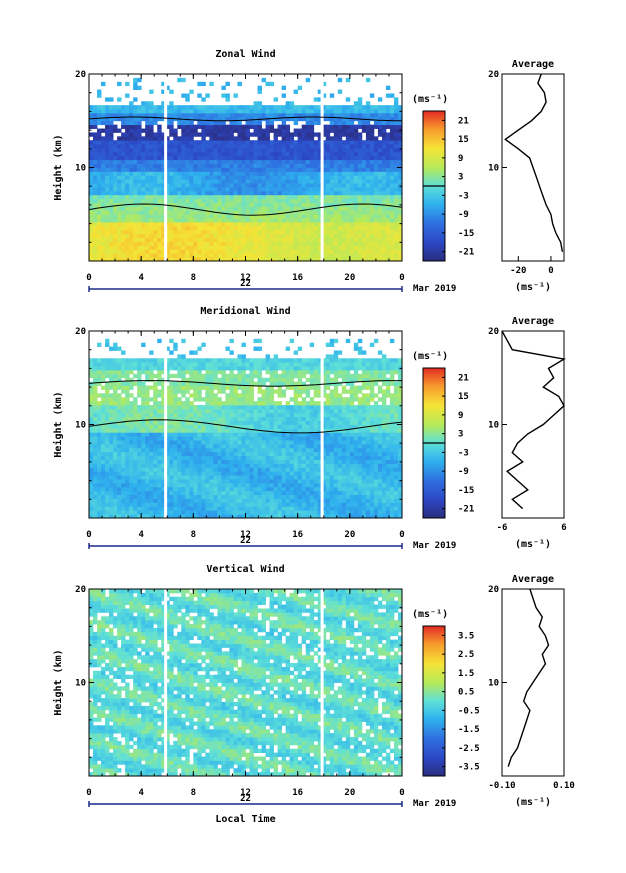  Describe the element at coordinates (460, 178) in the screenshot. I see `colorbar-tick-label: 3` at that location.